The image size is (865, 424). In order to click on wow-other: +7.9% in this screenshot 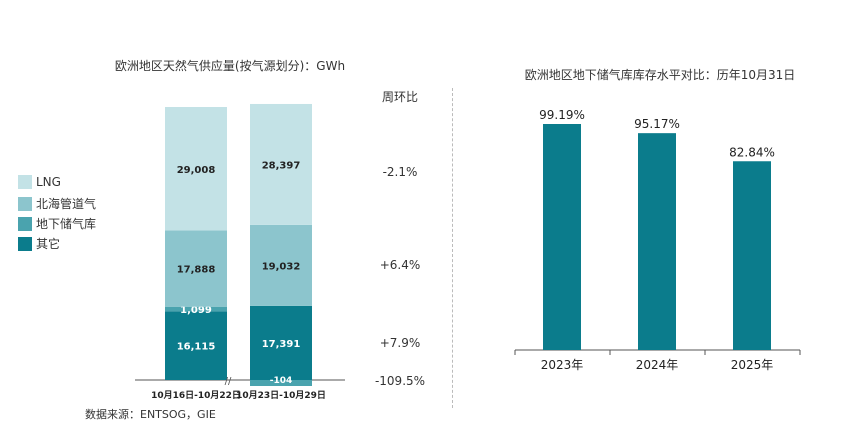, I will do `click(400, 343)`.